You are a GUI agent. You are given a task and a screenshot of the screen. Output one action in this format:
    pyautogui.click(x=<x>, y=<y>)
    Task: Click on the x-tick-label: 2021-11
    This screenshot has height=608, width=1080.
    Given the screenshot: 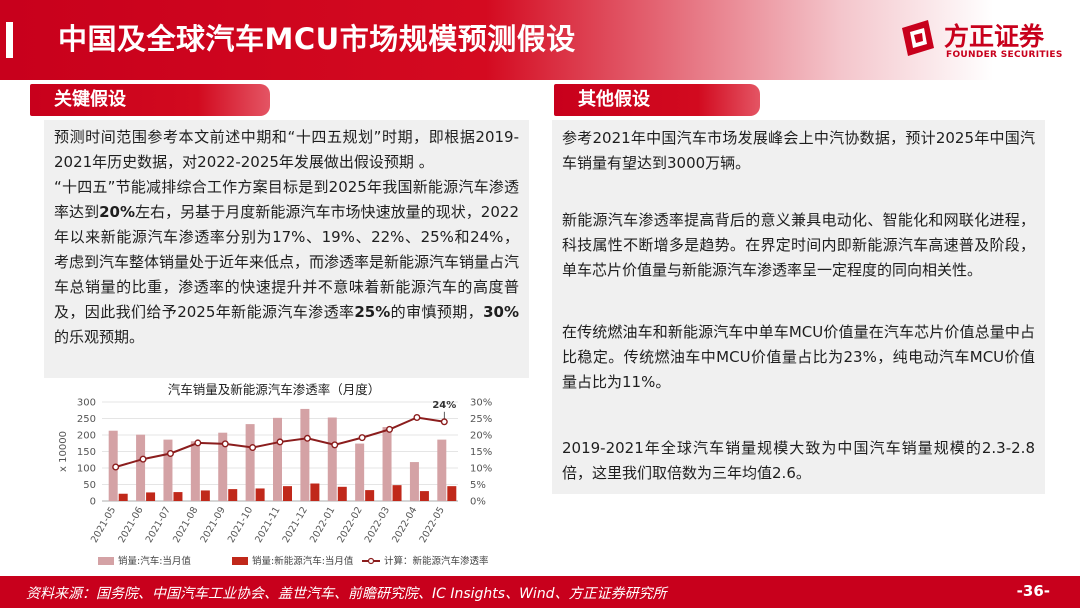 What is the action you would take?
    pyautogui.click(x=267, y=525)
    